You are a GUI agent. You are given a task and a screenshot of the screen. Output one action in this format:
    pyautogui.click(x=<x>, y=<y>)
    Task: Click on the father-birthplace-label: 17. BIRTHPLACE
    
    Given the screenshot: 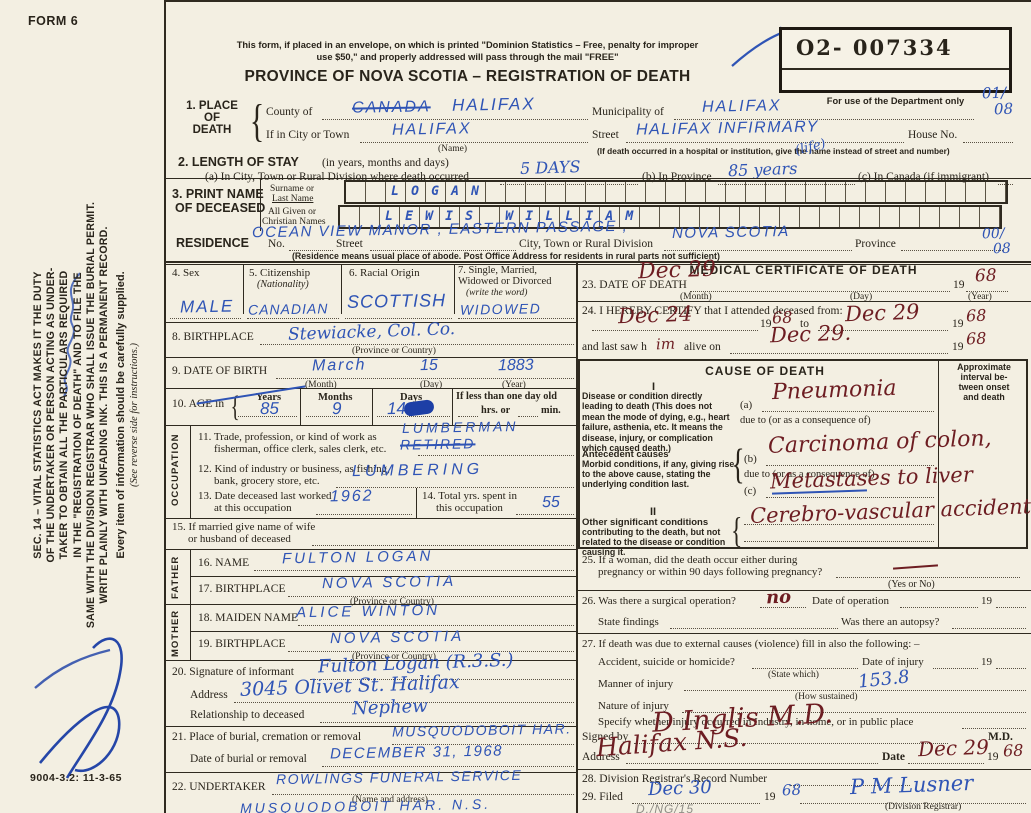 What is the action you would take?
    pyautogui.click(x=242, y=589)
    